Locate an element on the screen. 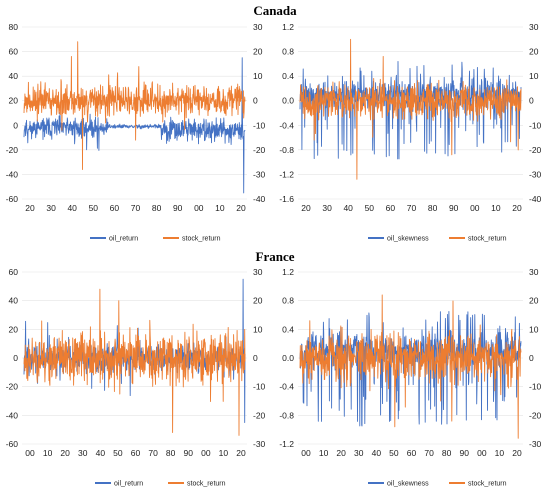  left-y-tick-label: 0.8 is located at coordinates (288, 52).